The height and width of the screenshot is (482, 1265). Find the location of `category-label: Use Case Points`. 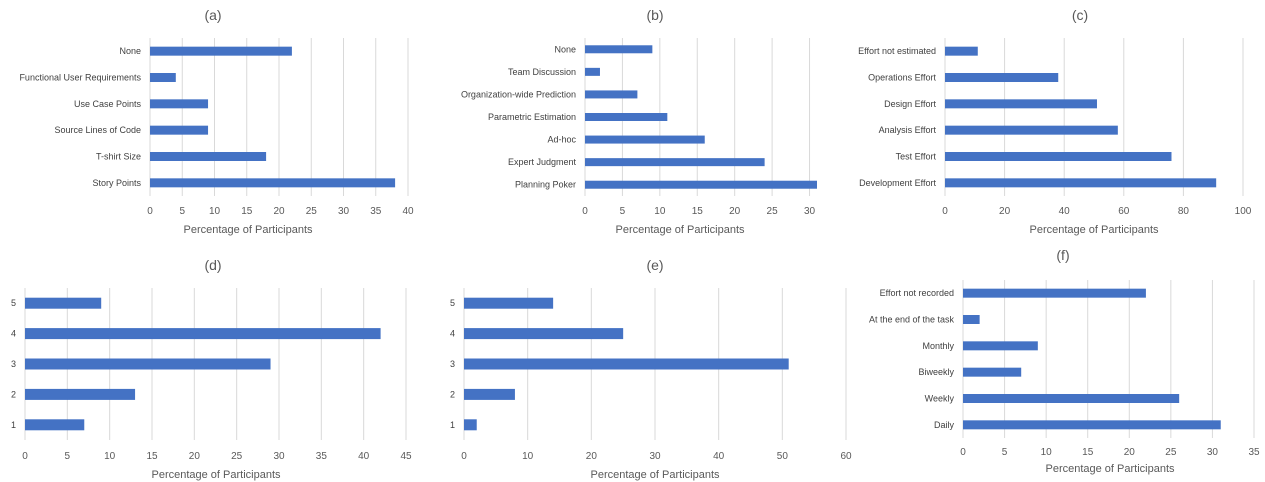

category-label: Use Case Points is located at coordinates (108, 104).